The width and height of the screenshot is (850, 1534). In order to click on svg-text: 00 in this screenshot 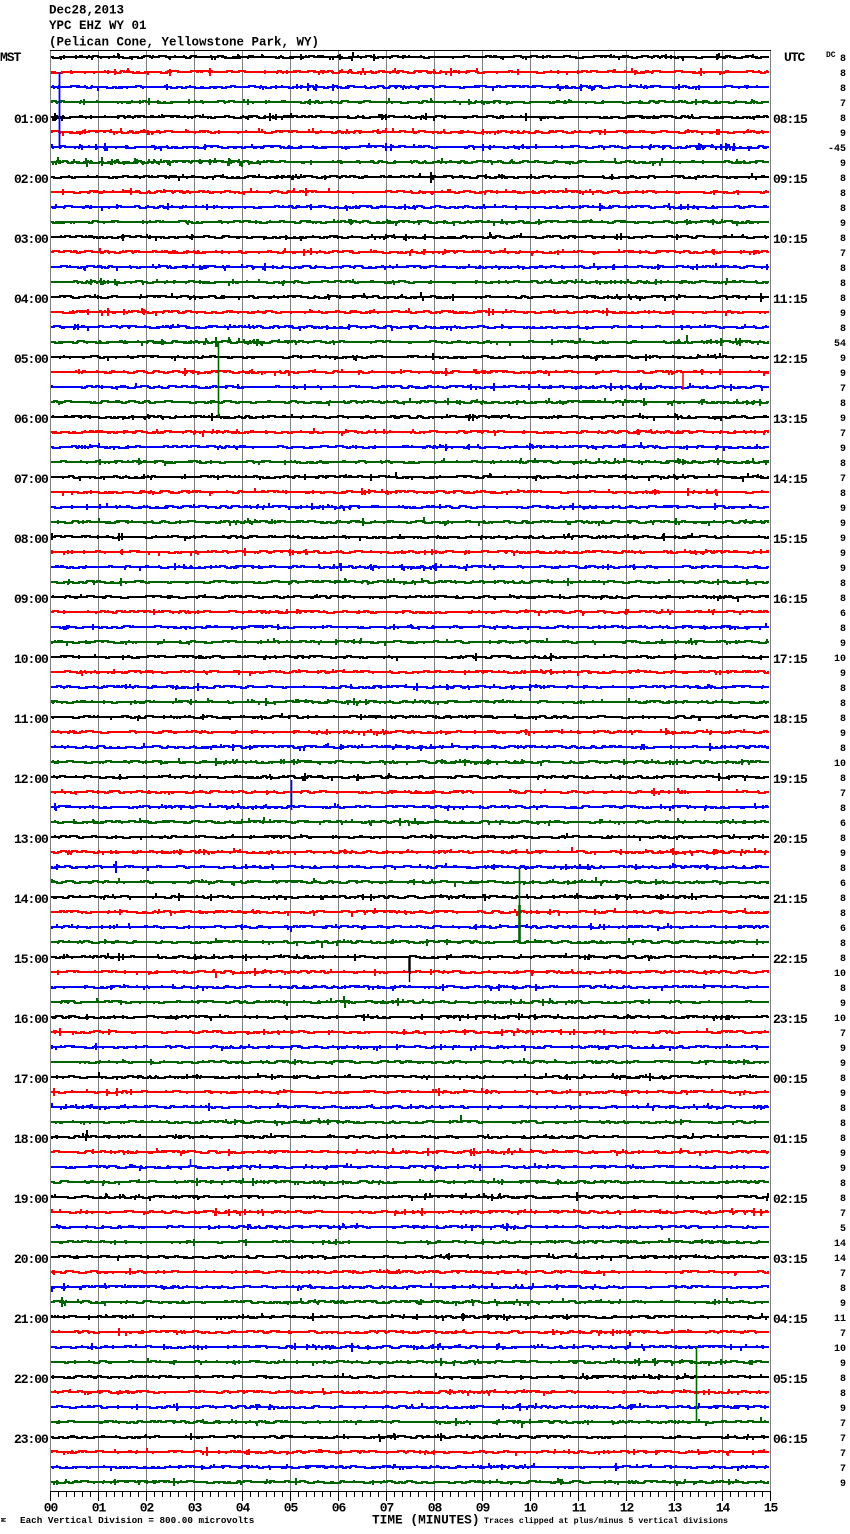, I will do `click(51, 1508)`.